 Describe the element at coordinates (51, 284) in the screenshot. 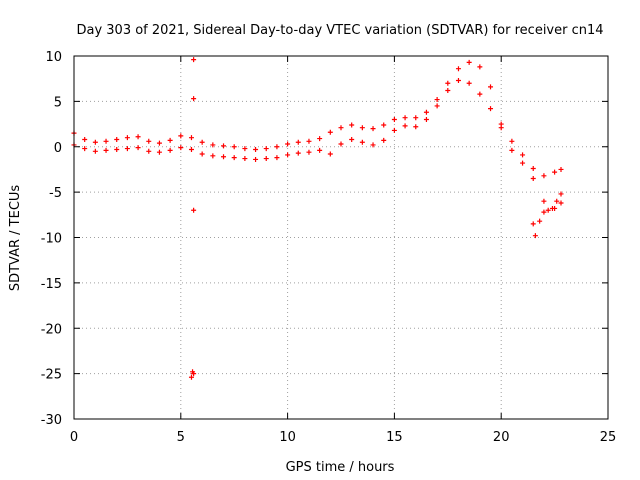

I see `y-tick-label: -15` at that location.